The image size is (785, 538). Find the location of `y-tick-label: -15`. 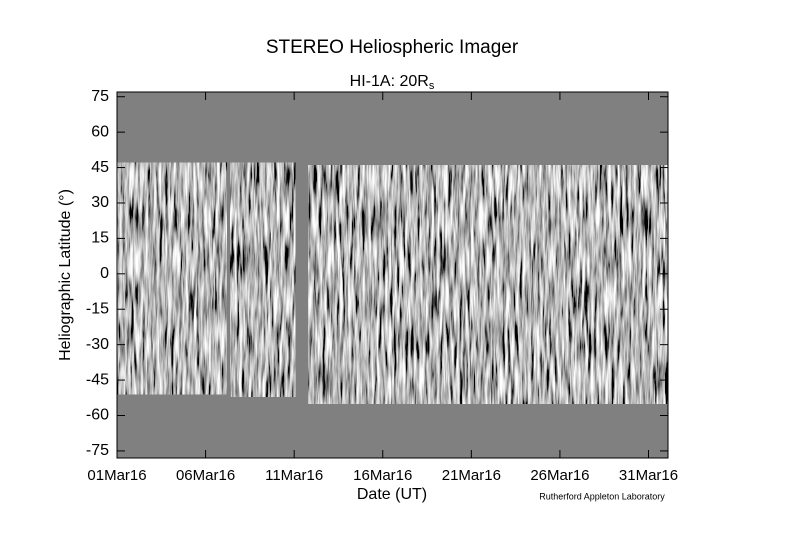

y-tick-label: -15 is located at coordinates (97, 308).